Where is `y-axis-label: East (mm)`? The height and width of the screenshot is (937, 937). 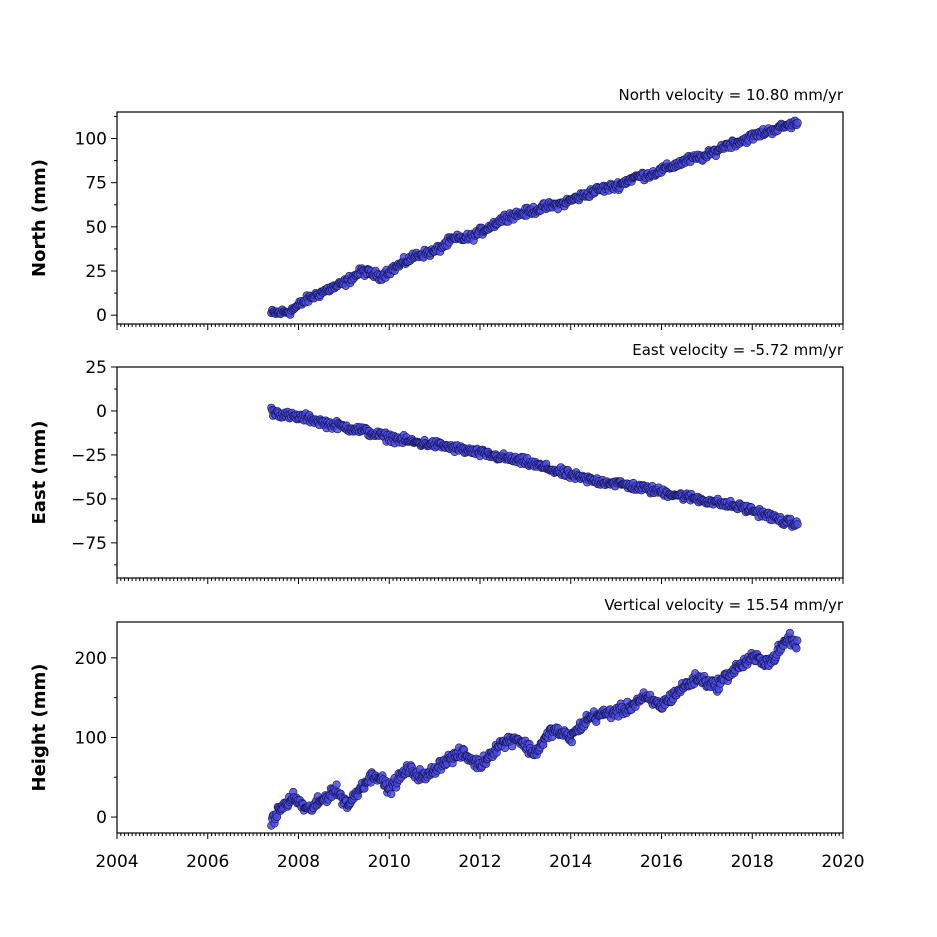
y-axis-label: East (mm) is located at coordinates (39, 473).